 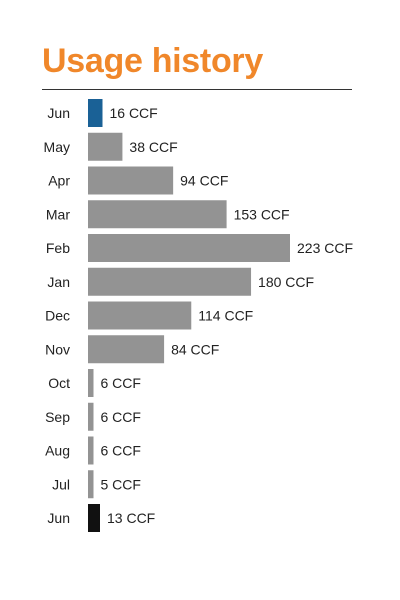 I want to click on usage-value-label: 114 CCF, so click(x=225, y=316).